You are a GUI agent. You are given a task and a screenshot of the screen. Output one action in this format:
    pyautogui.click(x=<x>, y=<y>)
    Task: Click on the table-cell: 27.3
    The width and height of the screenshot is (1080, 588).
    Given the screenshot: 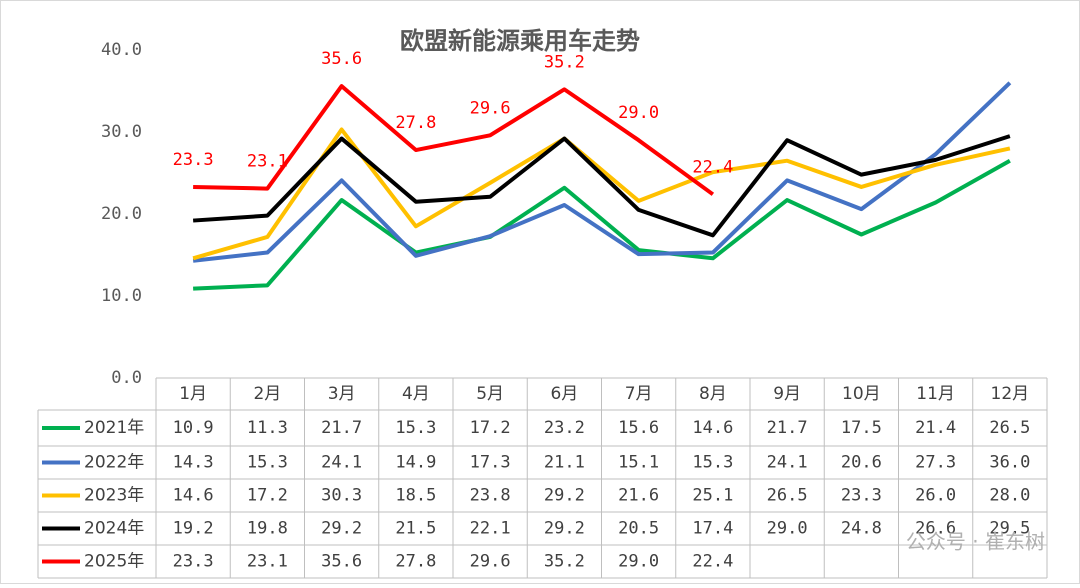 What is the action you would take?
    pyautogui.click(x=935, y=463)
    